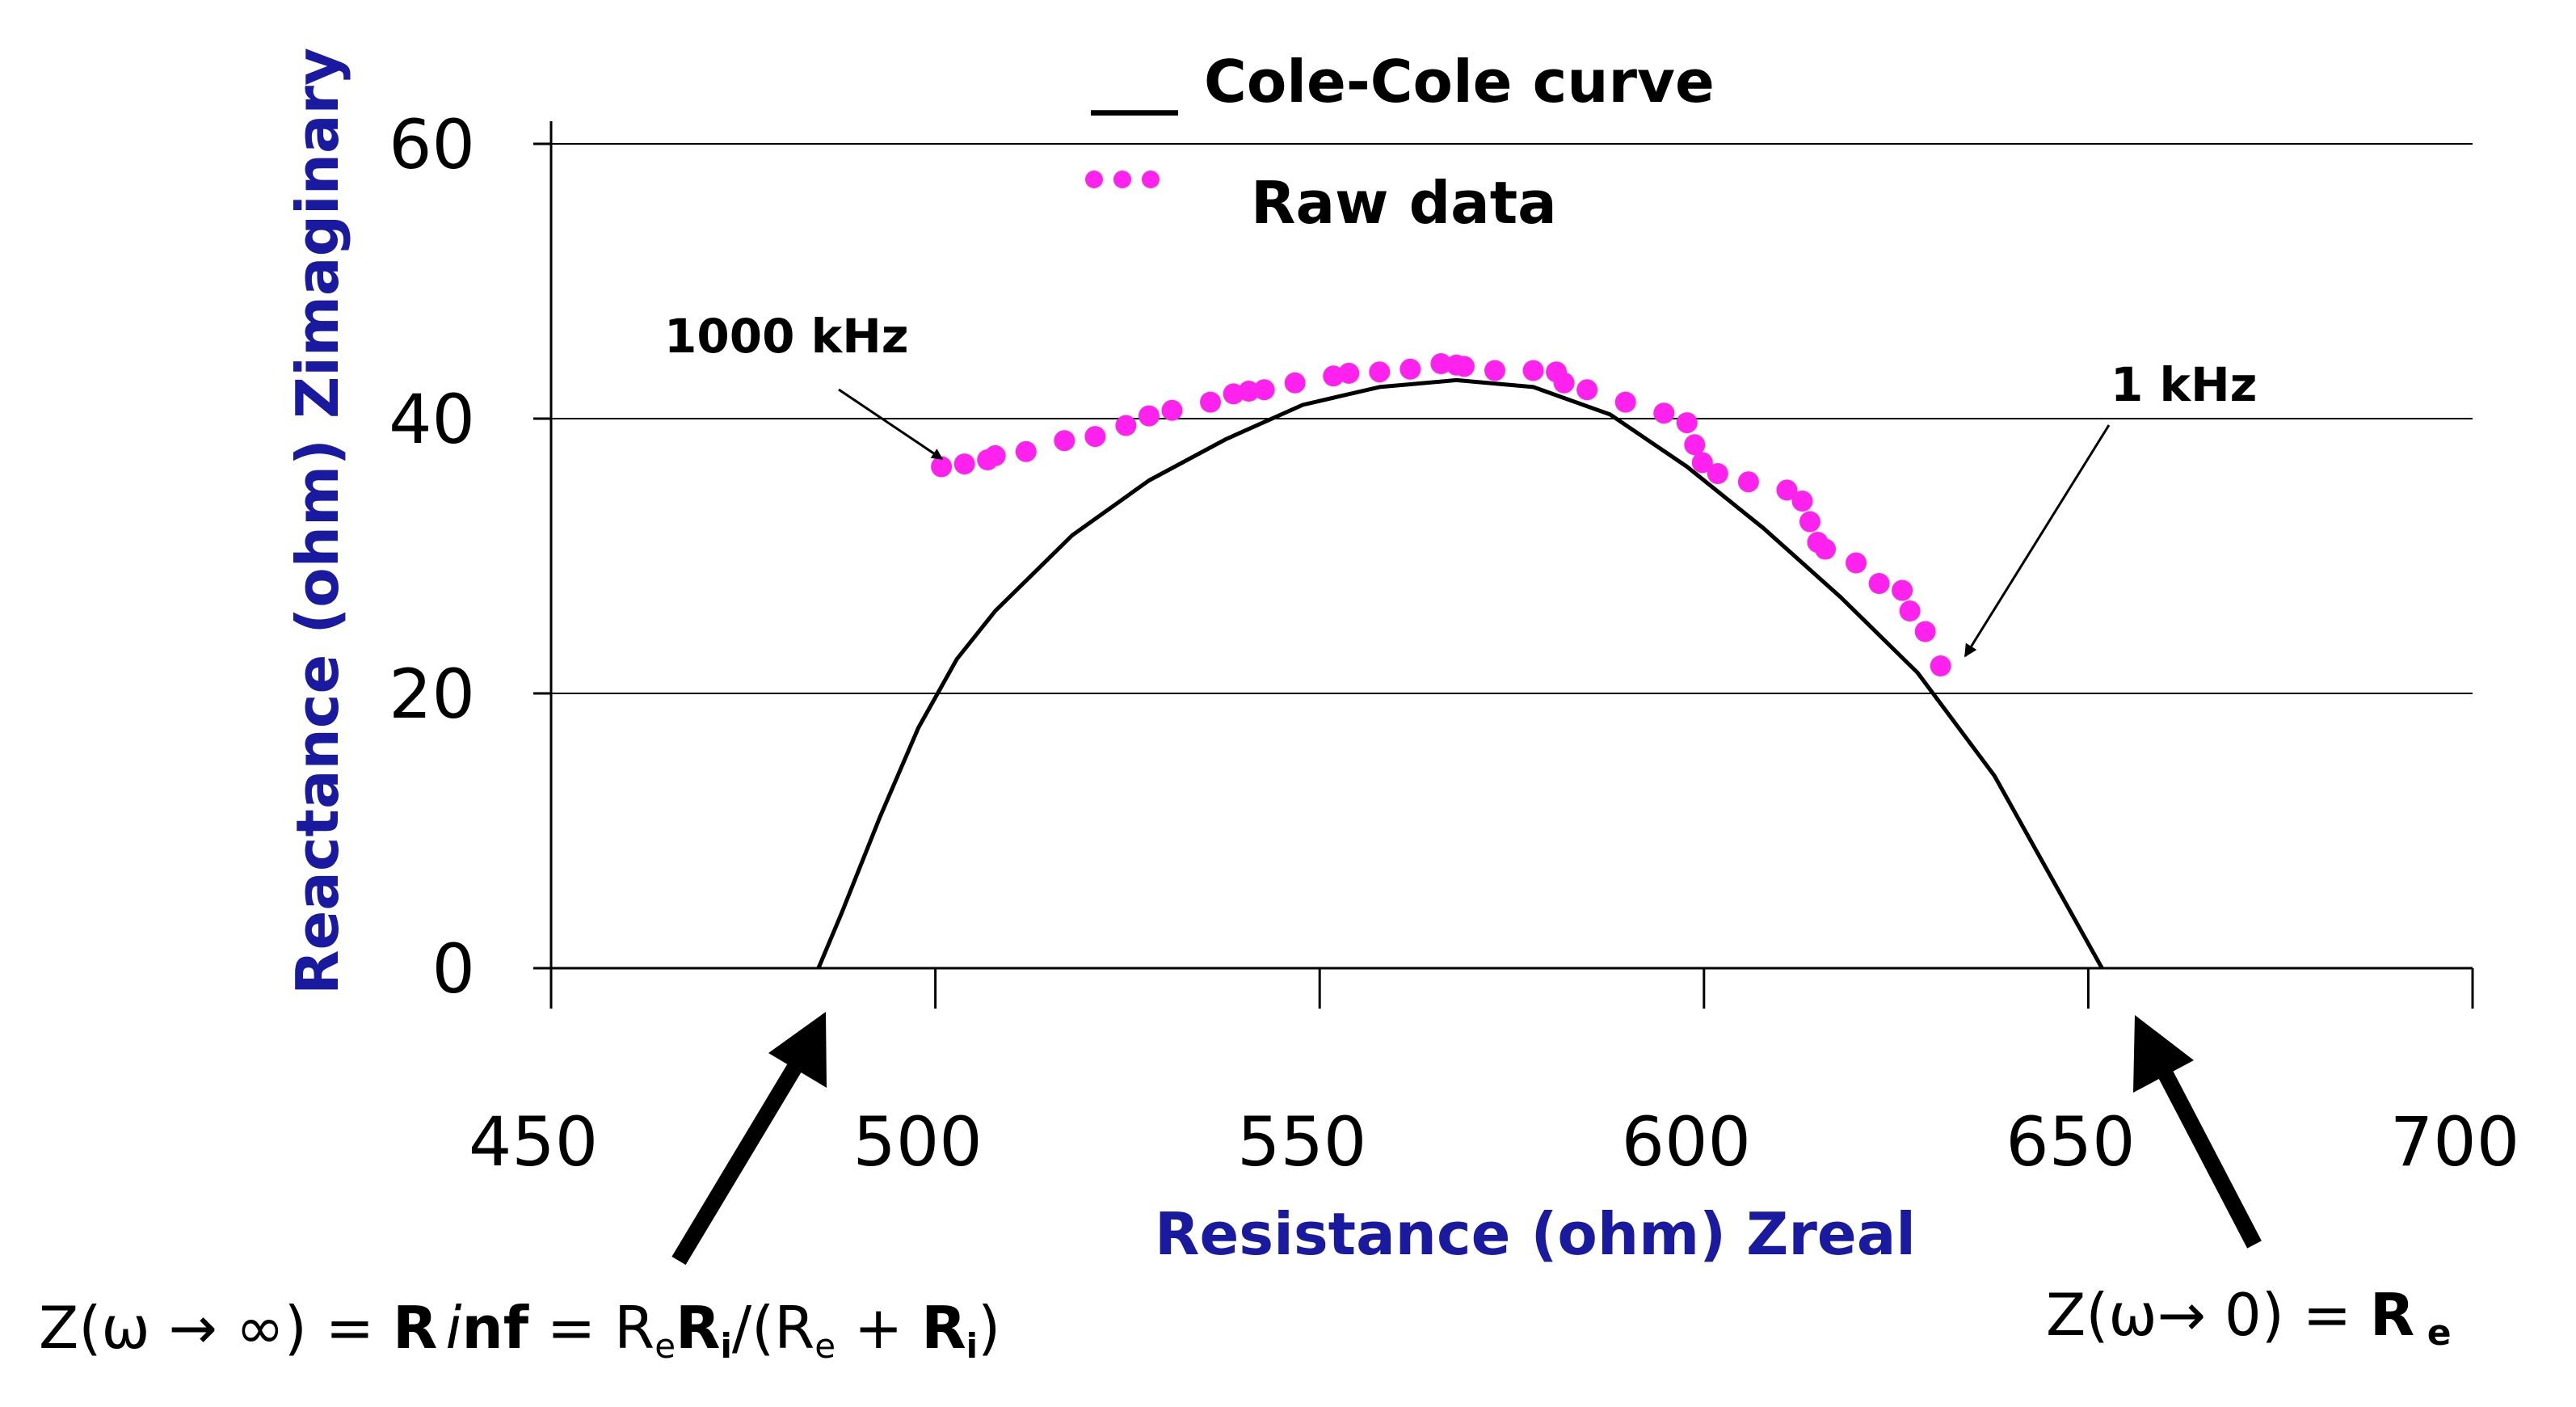  I want to click on formula-left-r: R, so click(415, 1328).